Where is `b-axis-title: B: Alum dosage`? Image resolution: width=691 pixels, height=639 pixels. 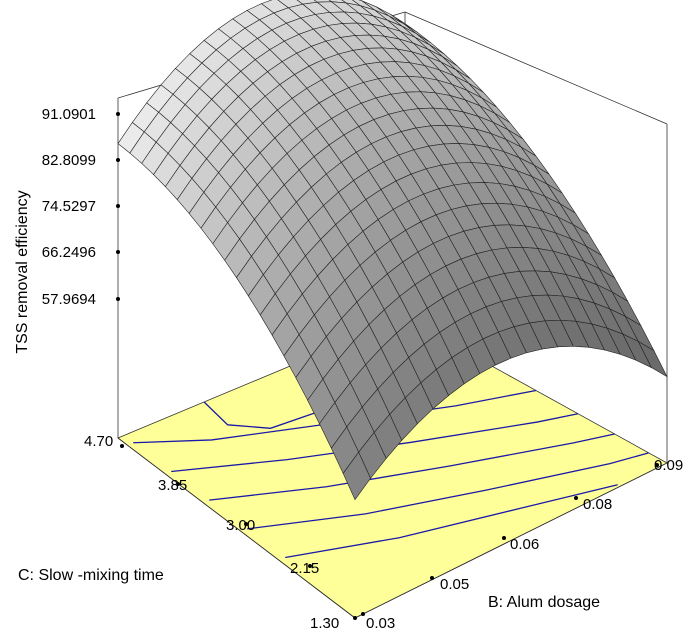 b-axis-title: B: Alum dosage is located at coordinates (544, 602).